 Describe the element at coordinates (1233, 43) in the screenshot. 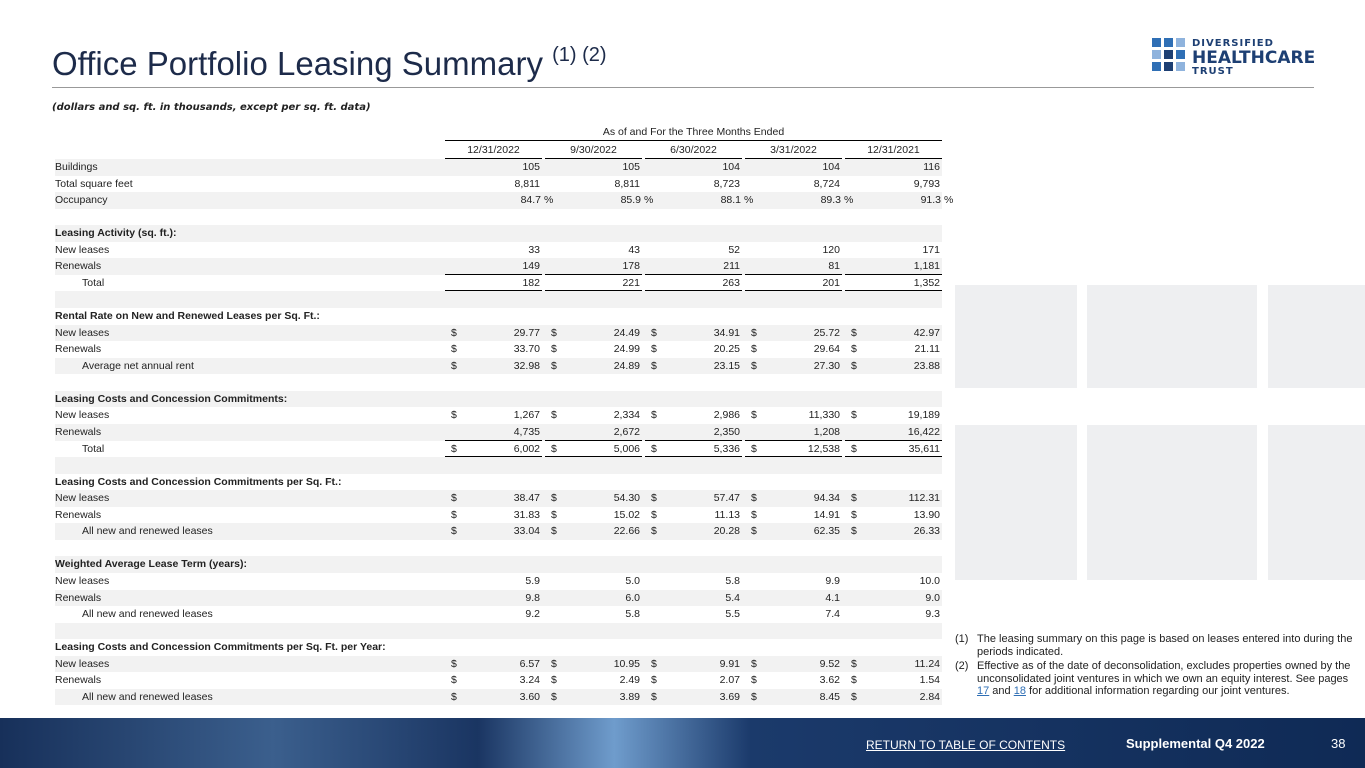

I see `logo-text: DIVERSIFIED` at that location.